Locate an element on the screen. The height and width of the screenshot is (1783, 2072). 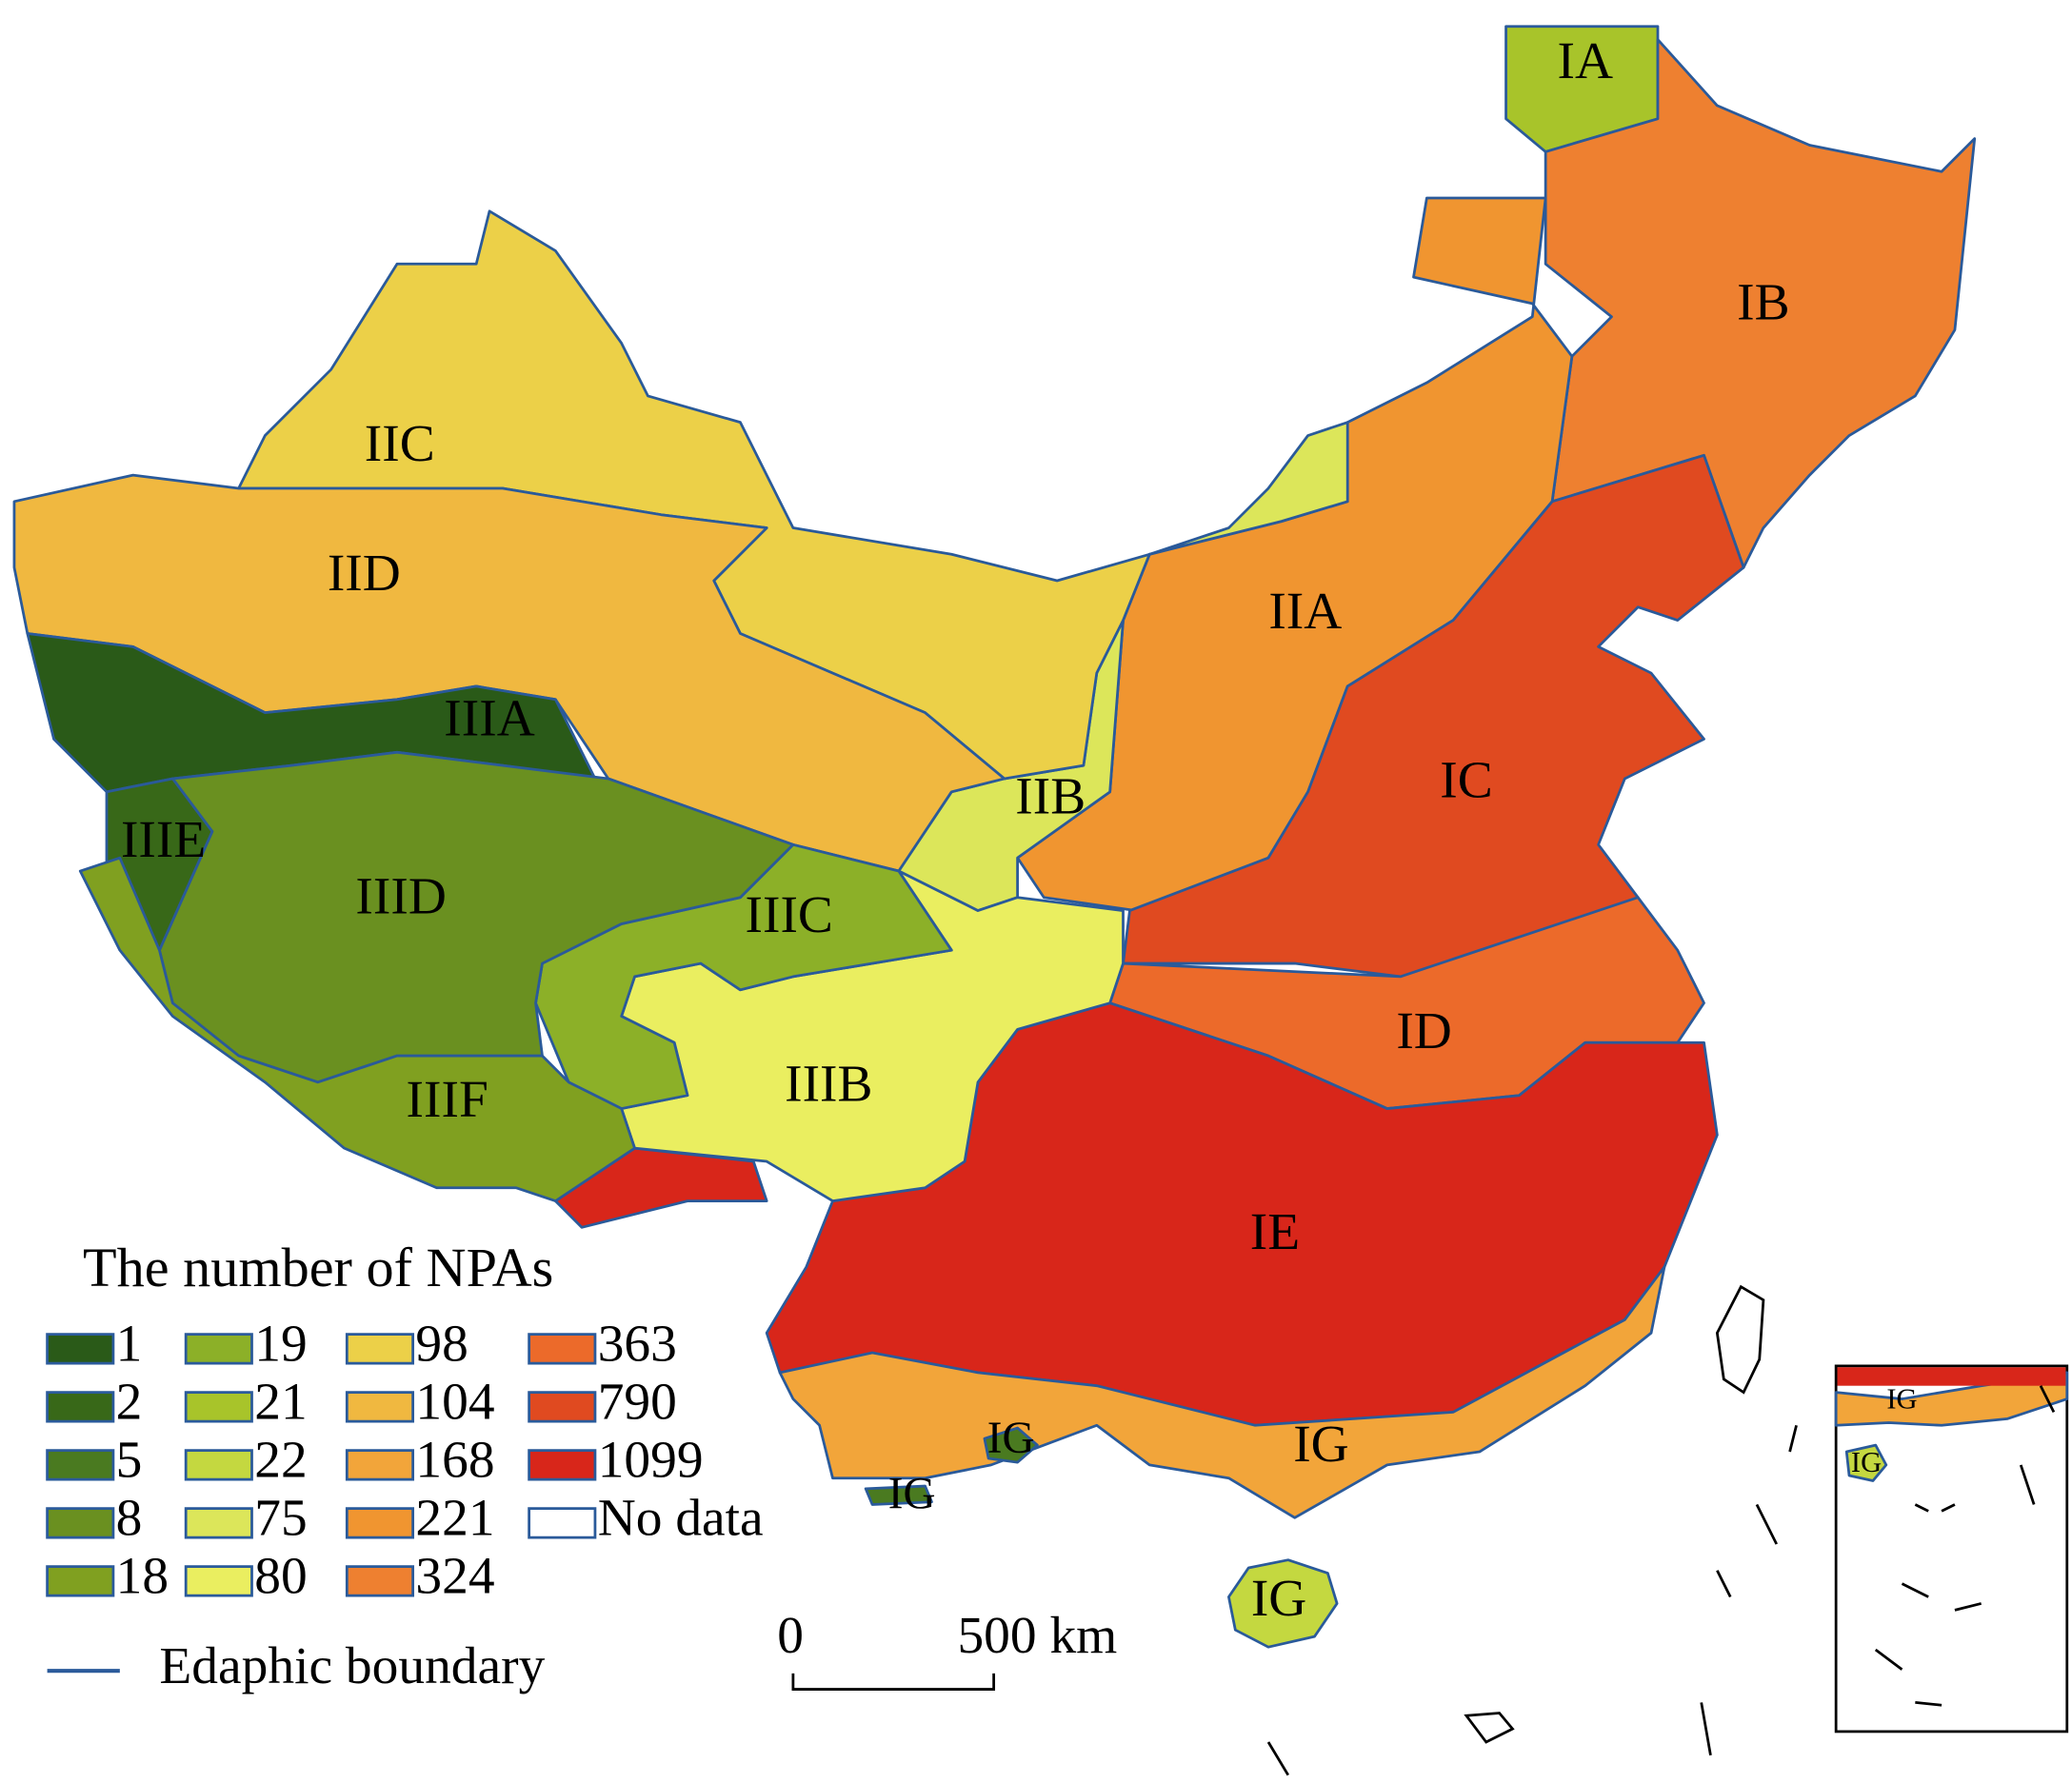
region-label: IIIC is located at coordinates (789, 914).